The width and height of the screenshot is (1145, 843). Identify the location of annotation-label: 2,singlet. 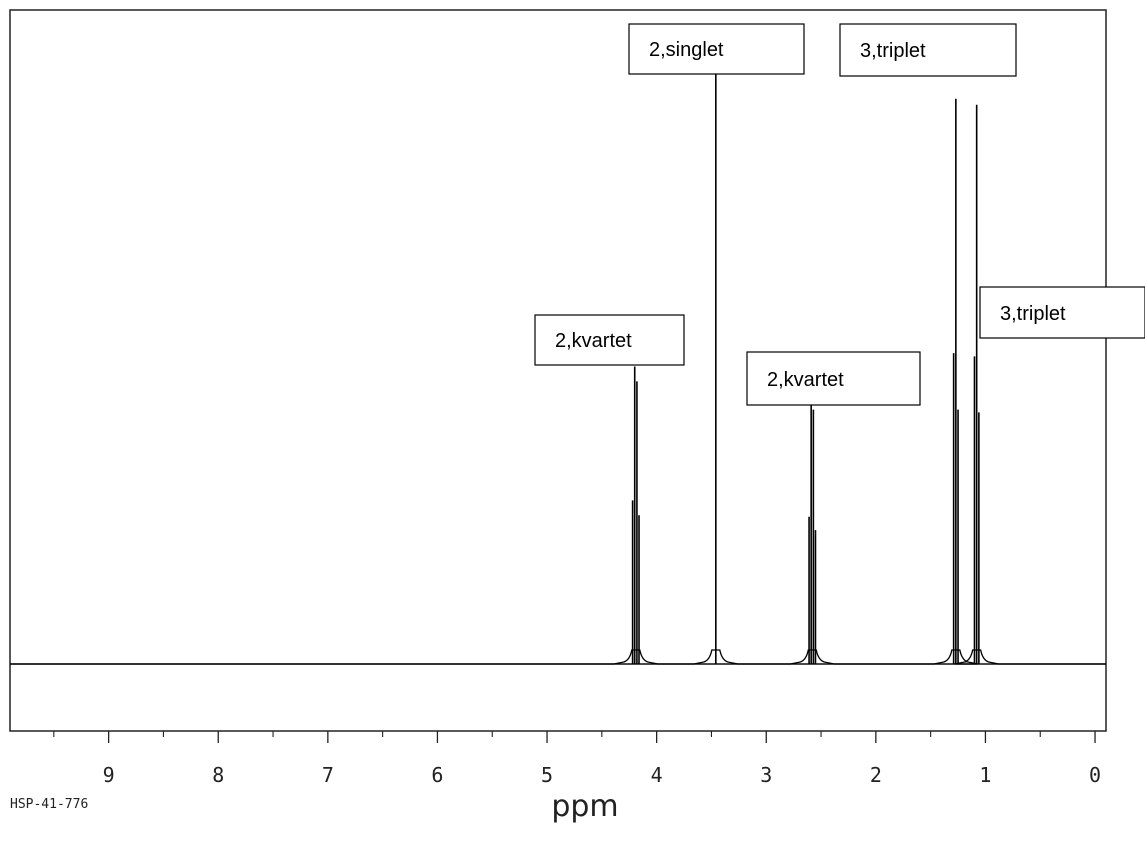
(686, 50).